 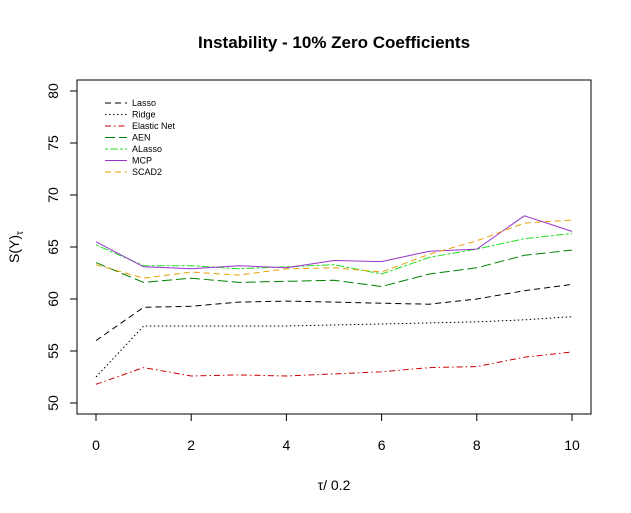 What do you see at coordinates (147, 149) in the screenshot?
I see `legend-label: ALasso` at bounding box center [147, 149].